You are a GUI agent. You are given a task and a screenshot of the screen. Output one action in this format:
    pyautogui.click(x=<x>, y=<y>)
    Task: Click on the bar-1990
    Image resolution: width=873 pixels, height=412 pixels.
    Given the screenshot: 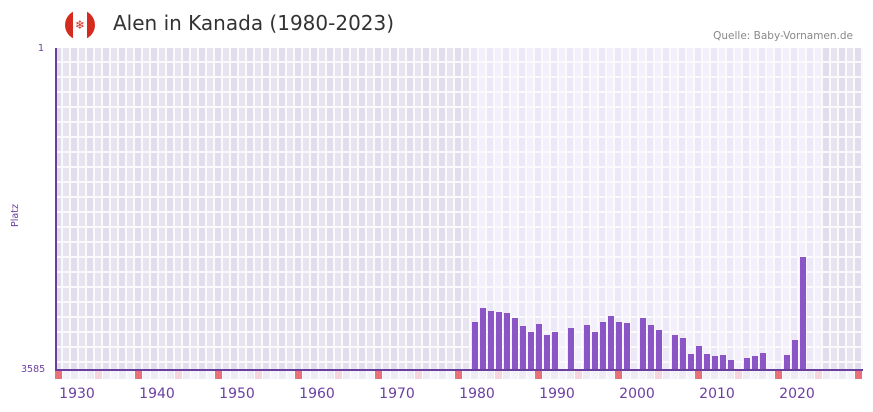 What is the action you would take?
    pyautogui.click(x=554, y=350)
    